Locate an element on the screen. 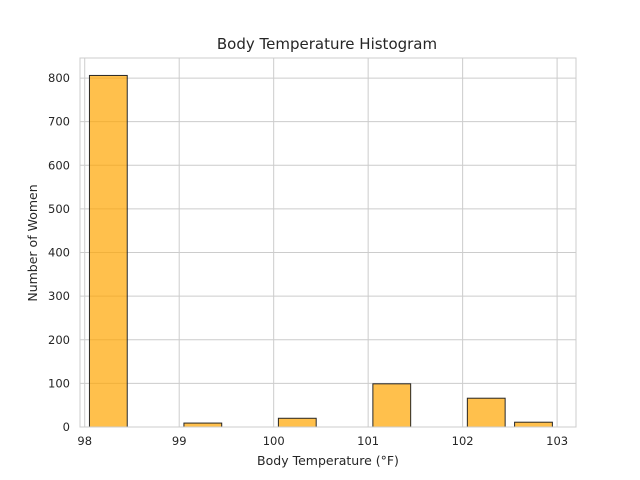 This screenshot has width=640, height=480. y-tick-label: 800 is located at coordinates (59, 78).